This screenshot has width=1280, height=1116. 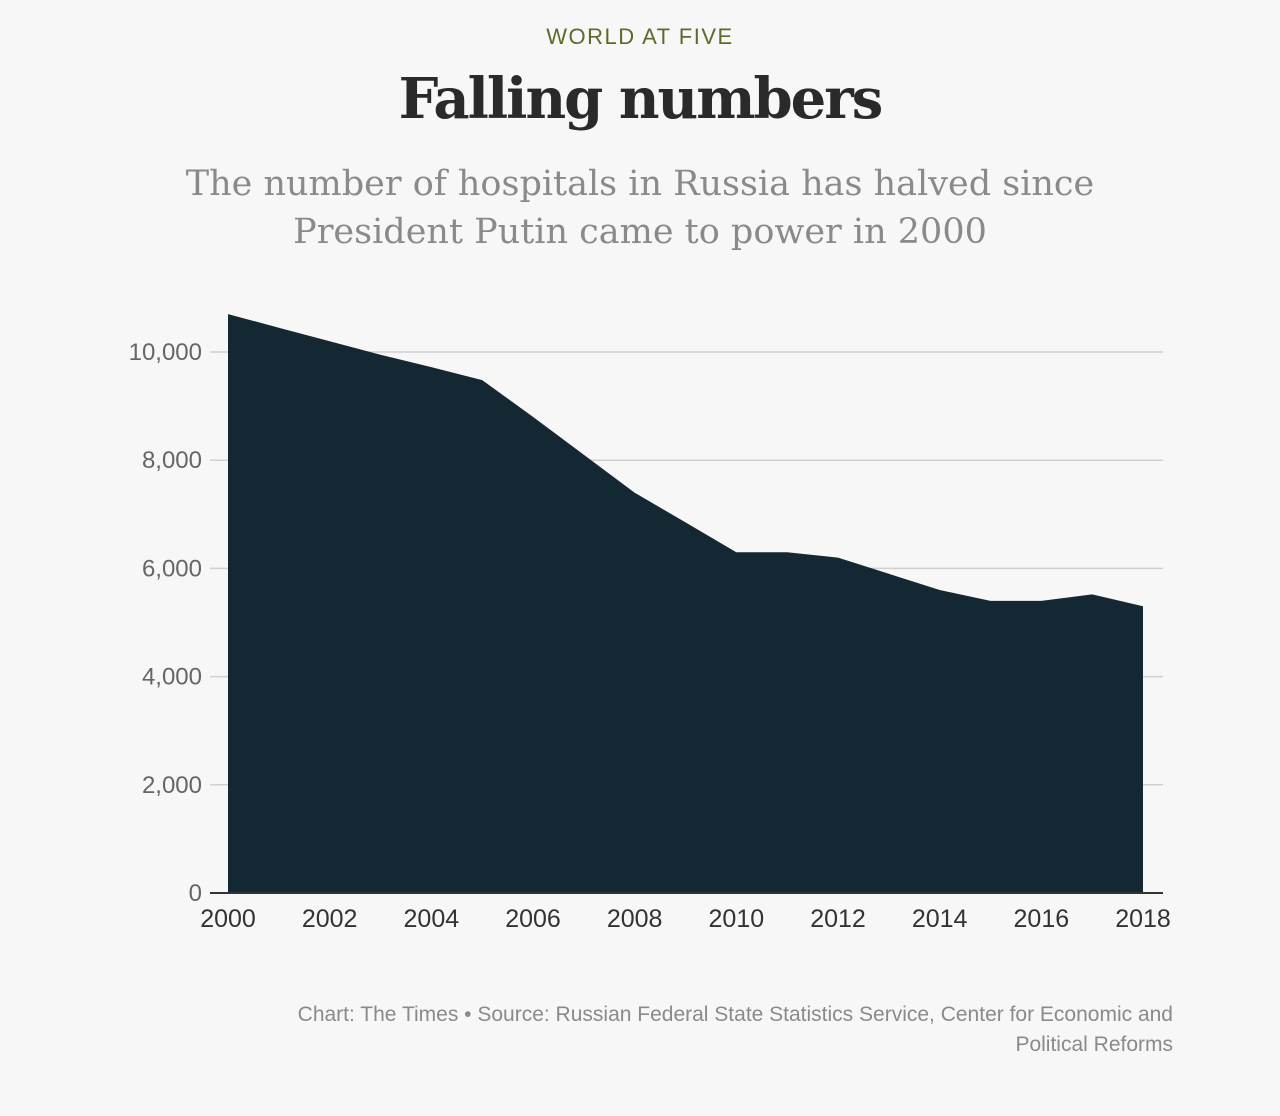 What do you see at coordinates (1042, 919) in the screenshot?
I see `x-tick-label: 2016` at bounding box center [1042, 919].